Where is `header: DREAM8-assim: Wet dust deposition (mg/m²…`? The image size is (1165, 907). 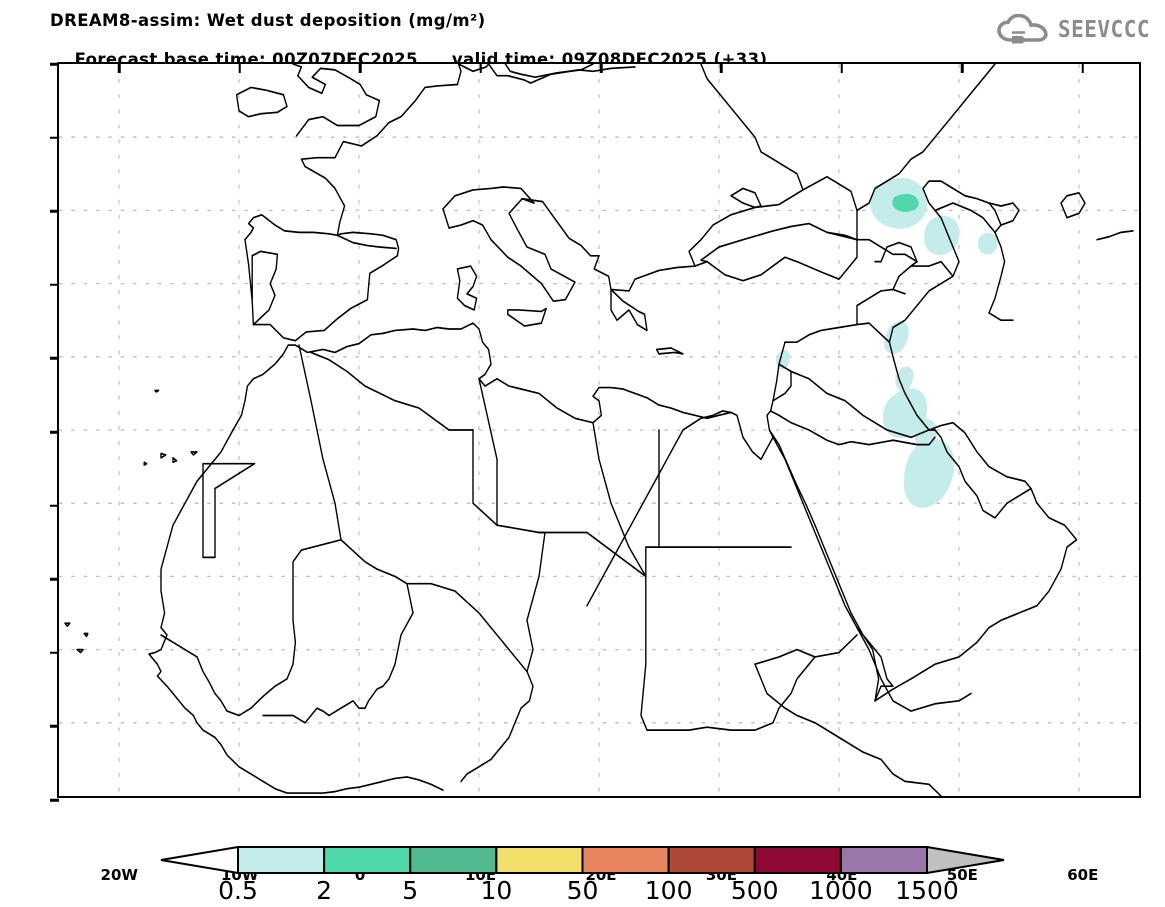 header: DREAM8-assim: Wet dust deposition (mg/m²… is located at coordinates (582, 34).